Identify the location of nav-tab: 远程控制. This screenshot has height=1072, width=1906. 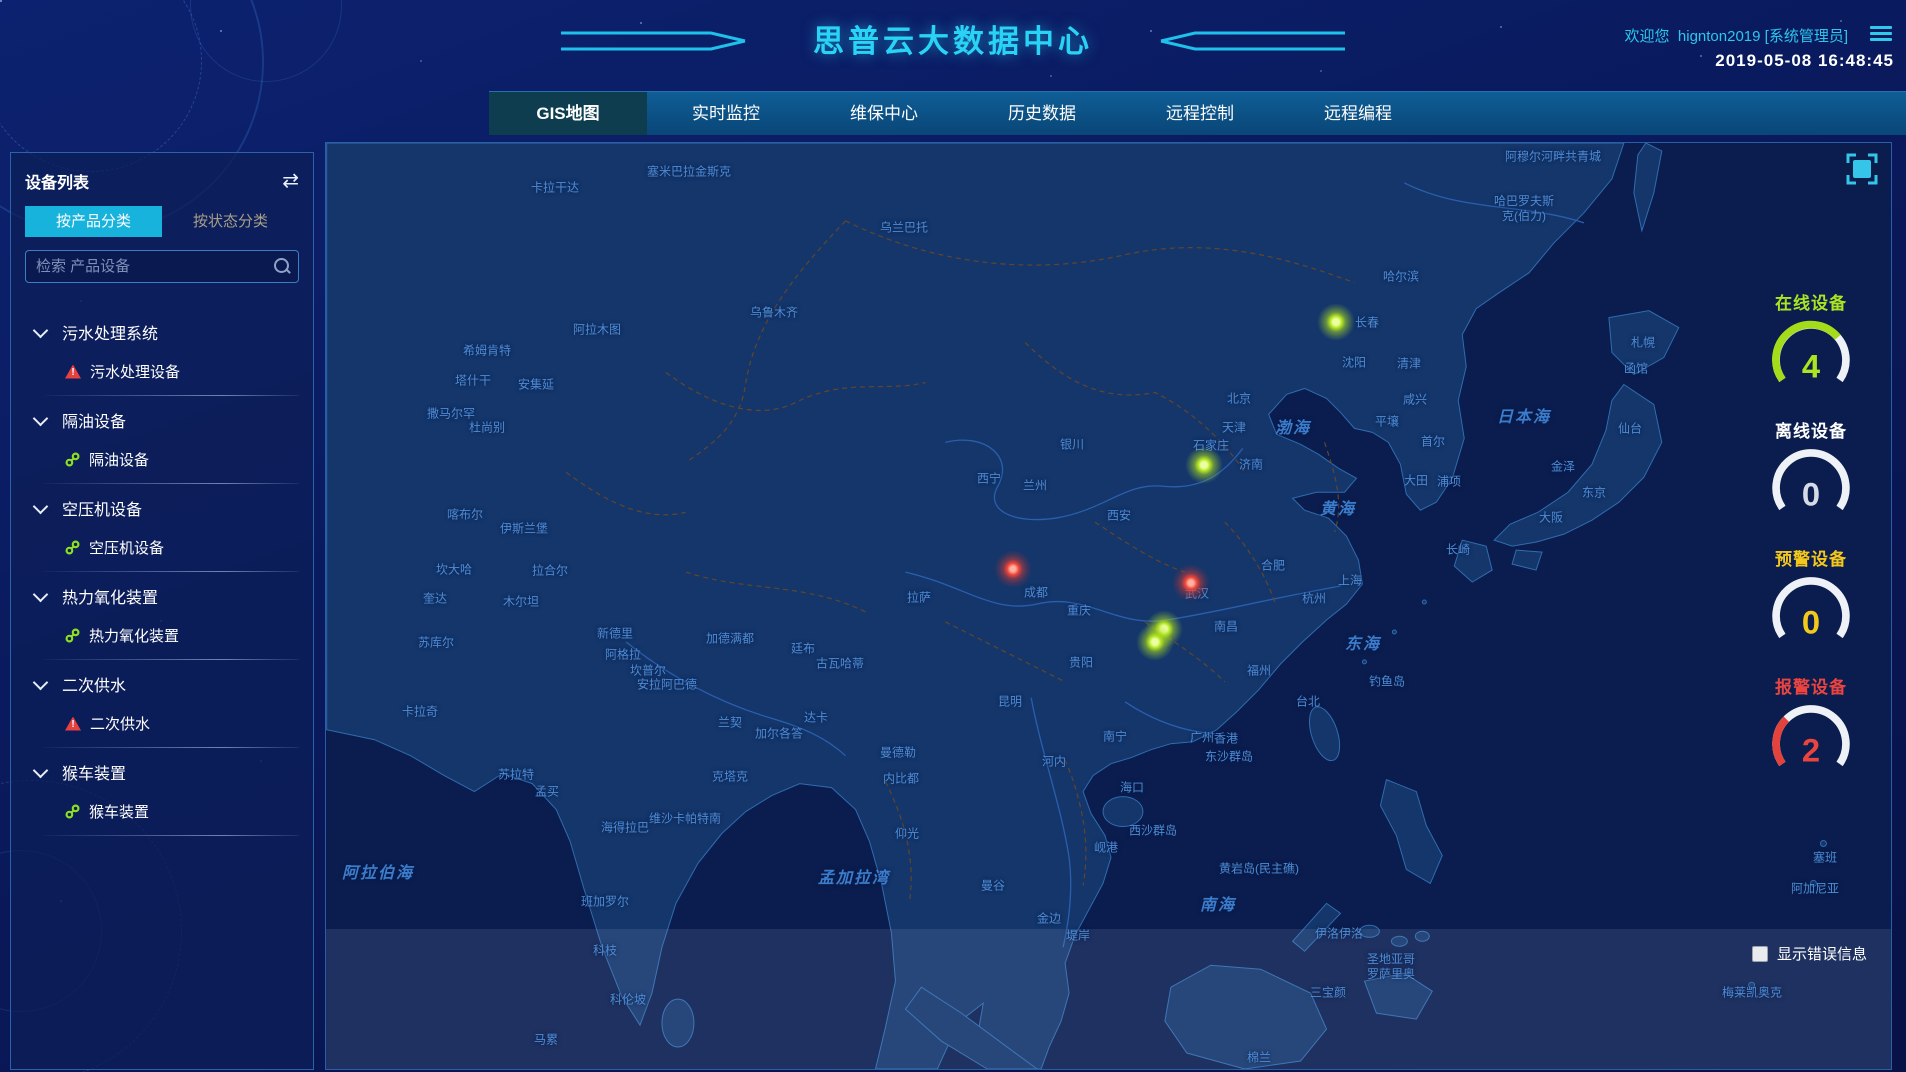
(1200, 113).